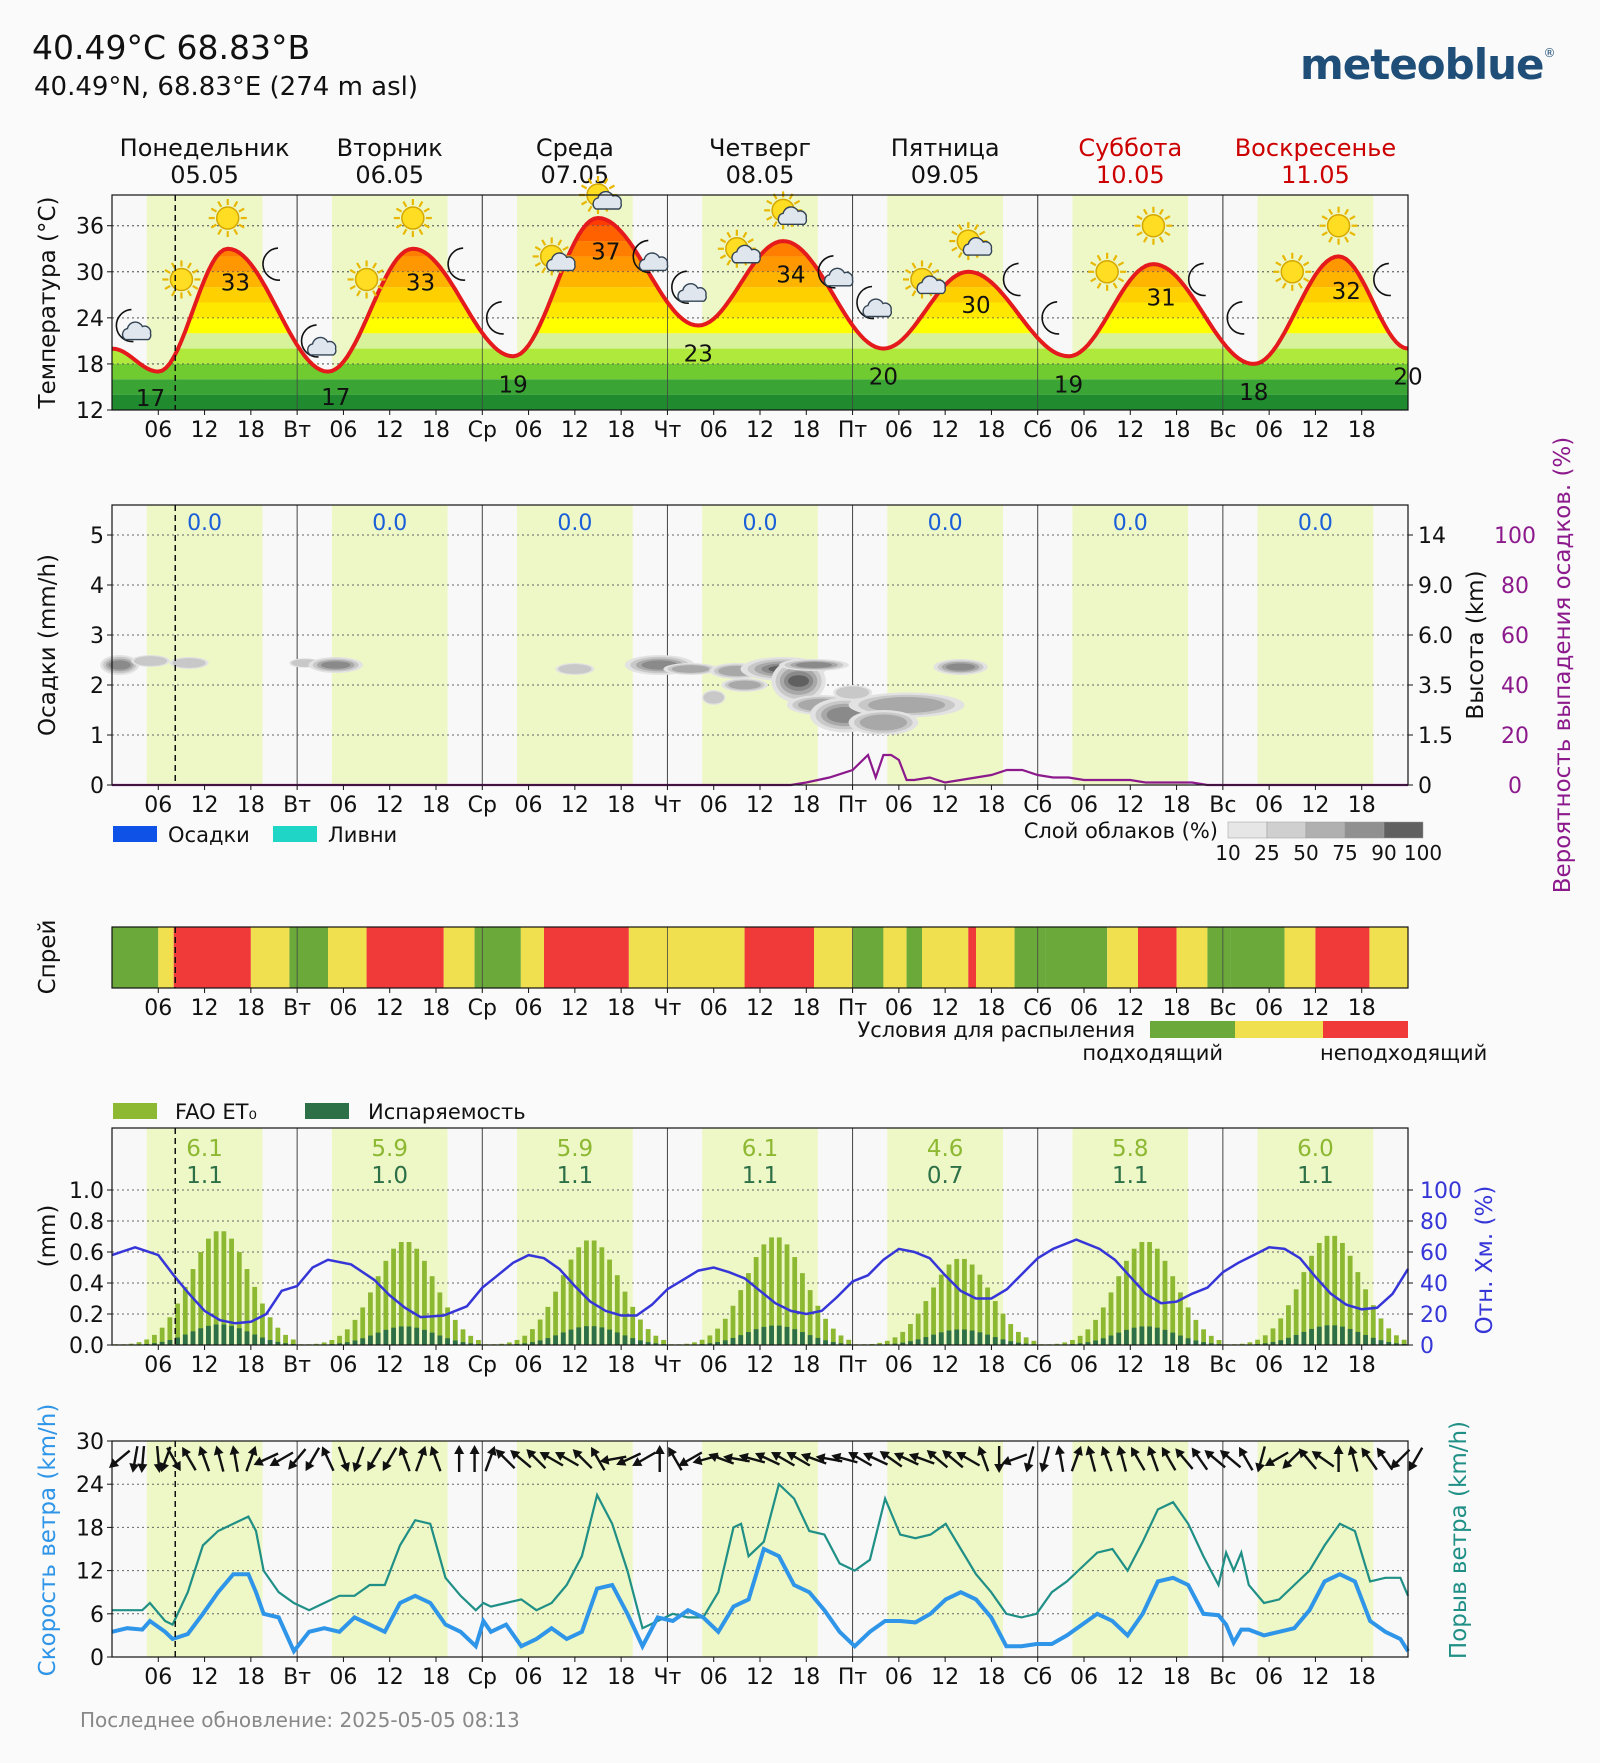 Image resolution: width=1600 pixels, height=1763 pixels. What do you see at coordinates (1428, 64) in the screenshot?
I see `meteoblue-logo: meteoblue®` at bounding box center [1428, 64].